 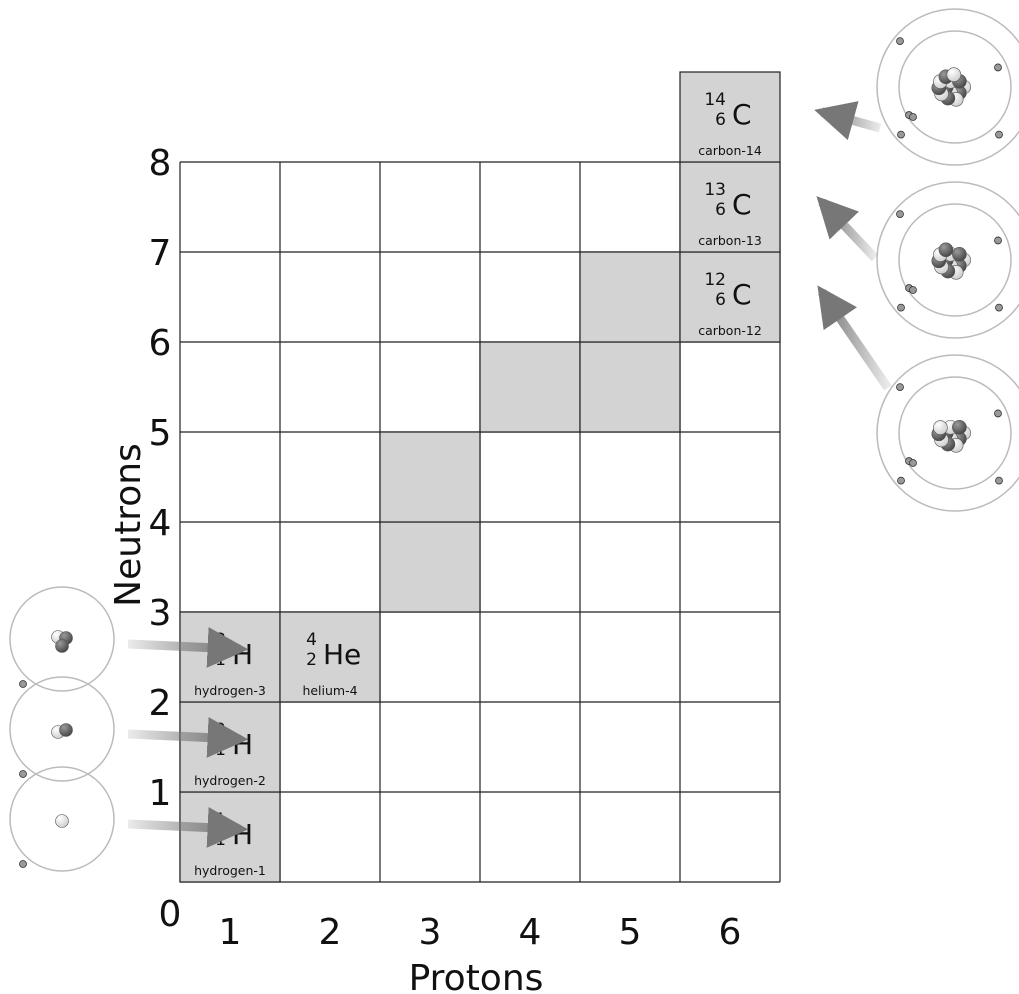 I want to click on y-tick-label: 5, so click(x=160, y=433).